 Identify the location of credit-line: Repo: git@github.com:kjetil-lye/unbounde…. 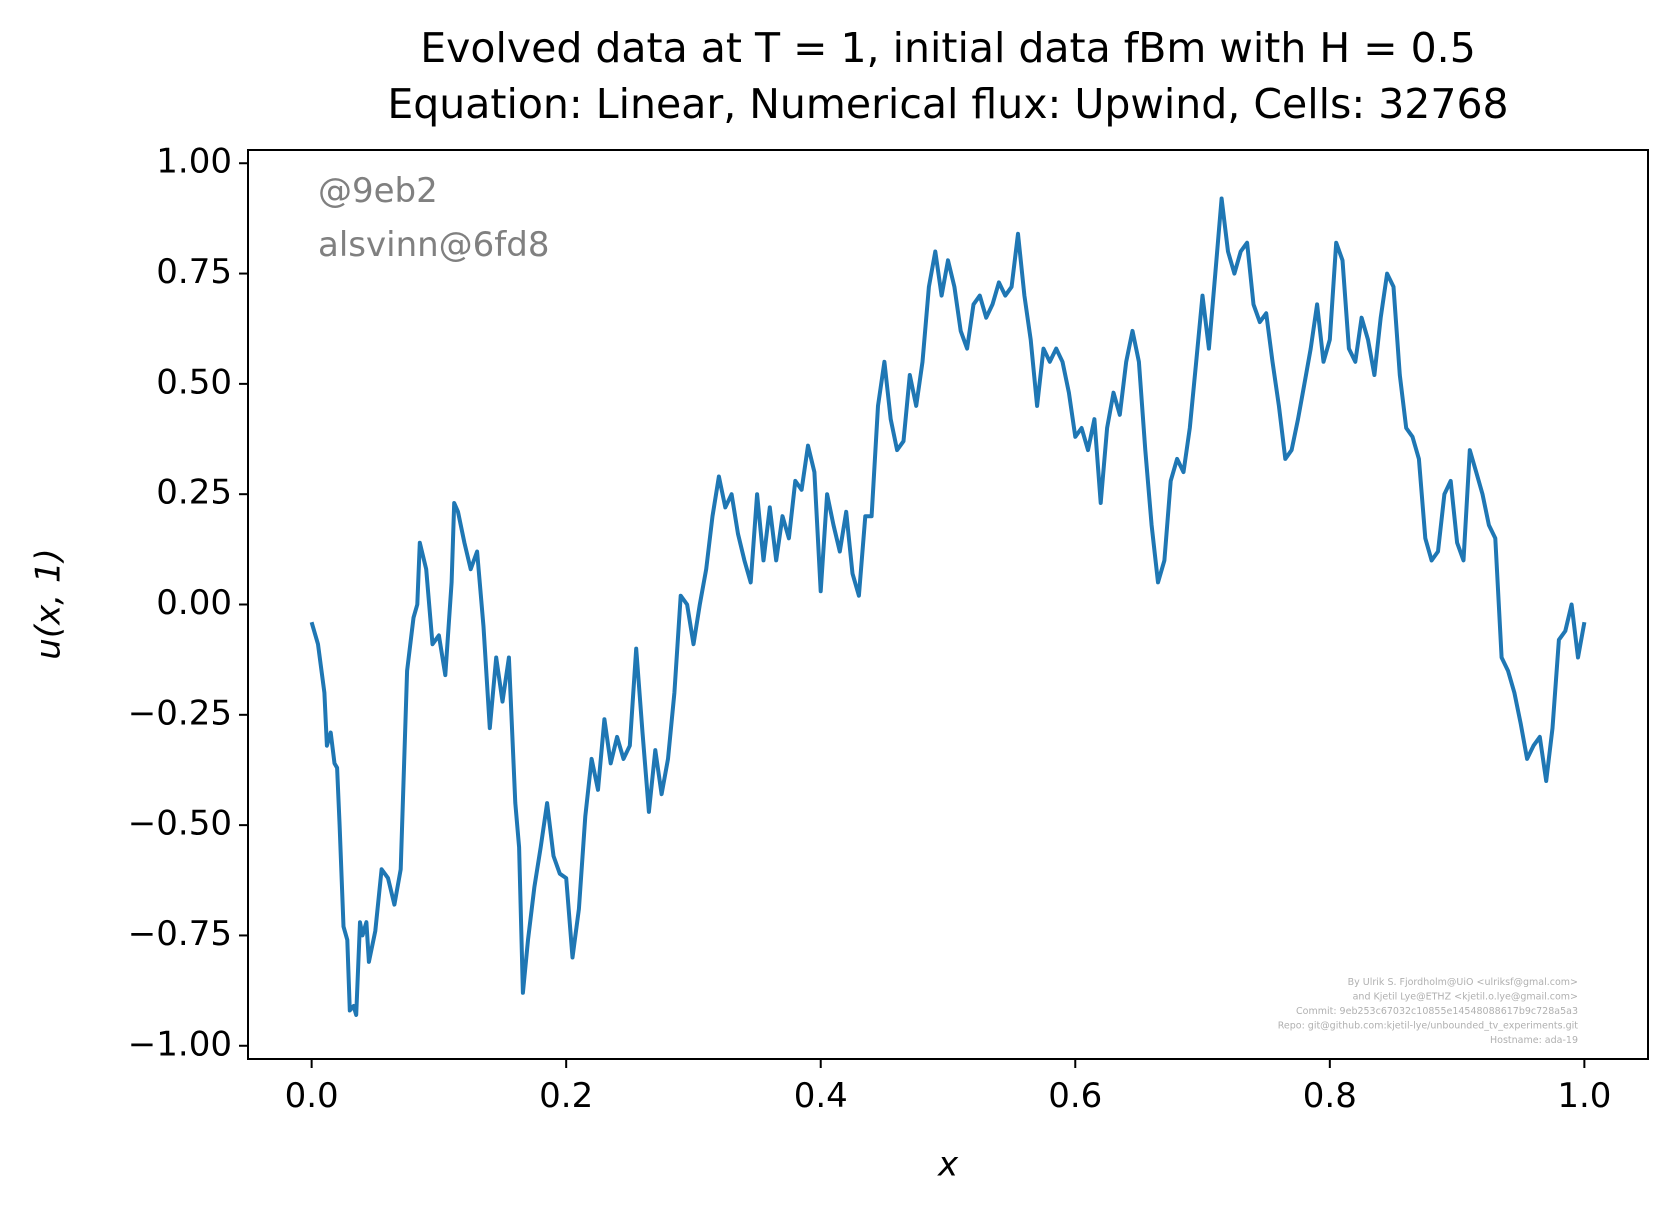
(1428, 1026).